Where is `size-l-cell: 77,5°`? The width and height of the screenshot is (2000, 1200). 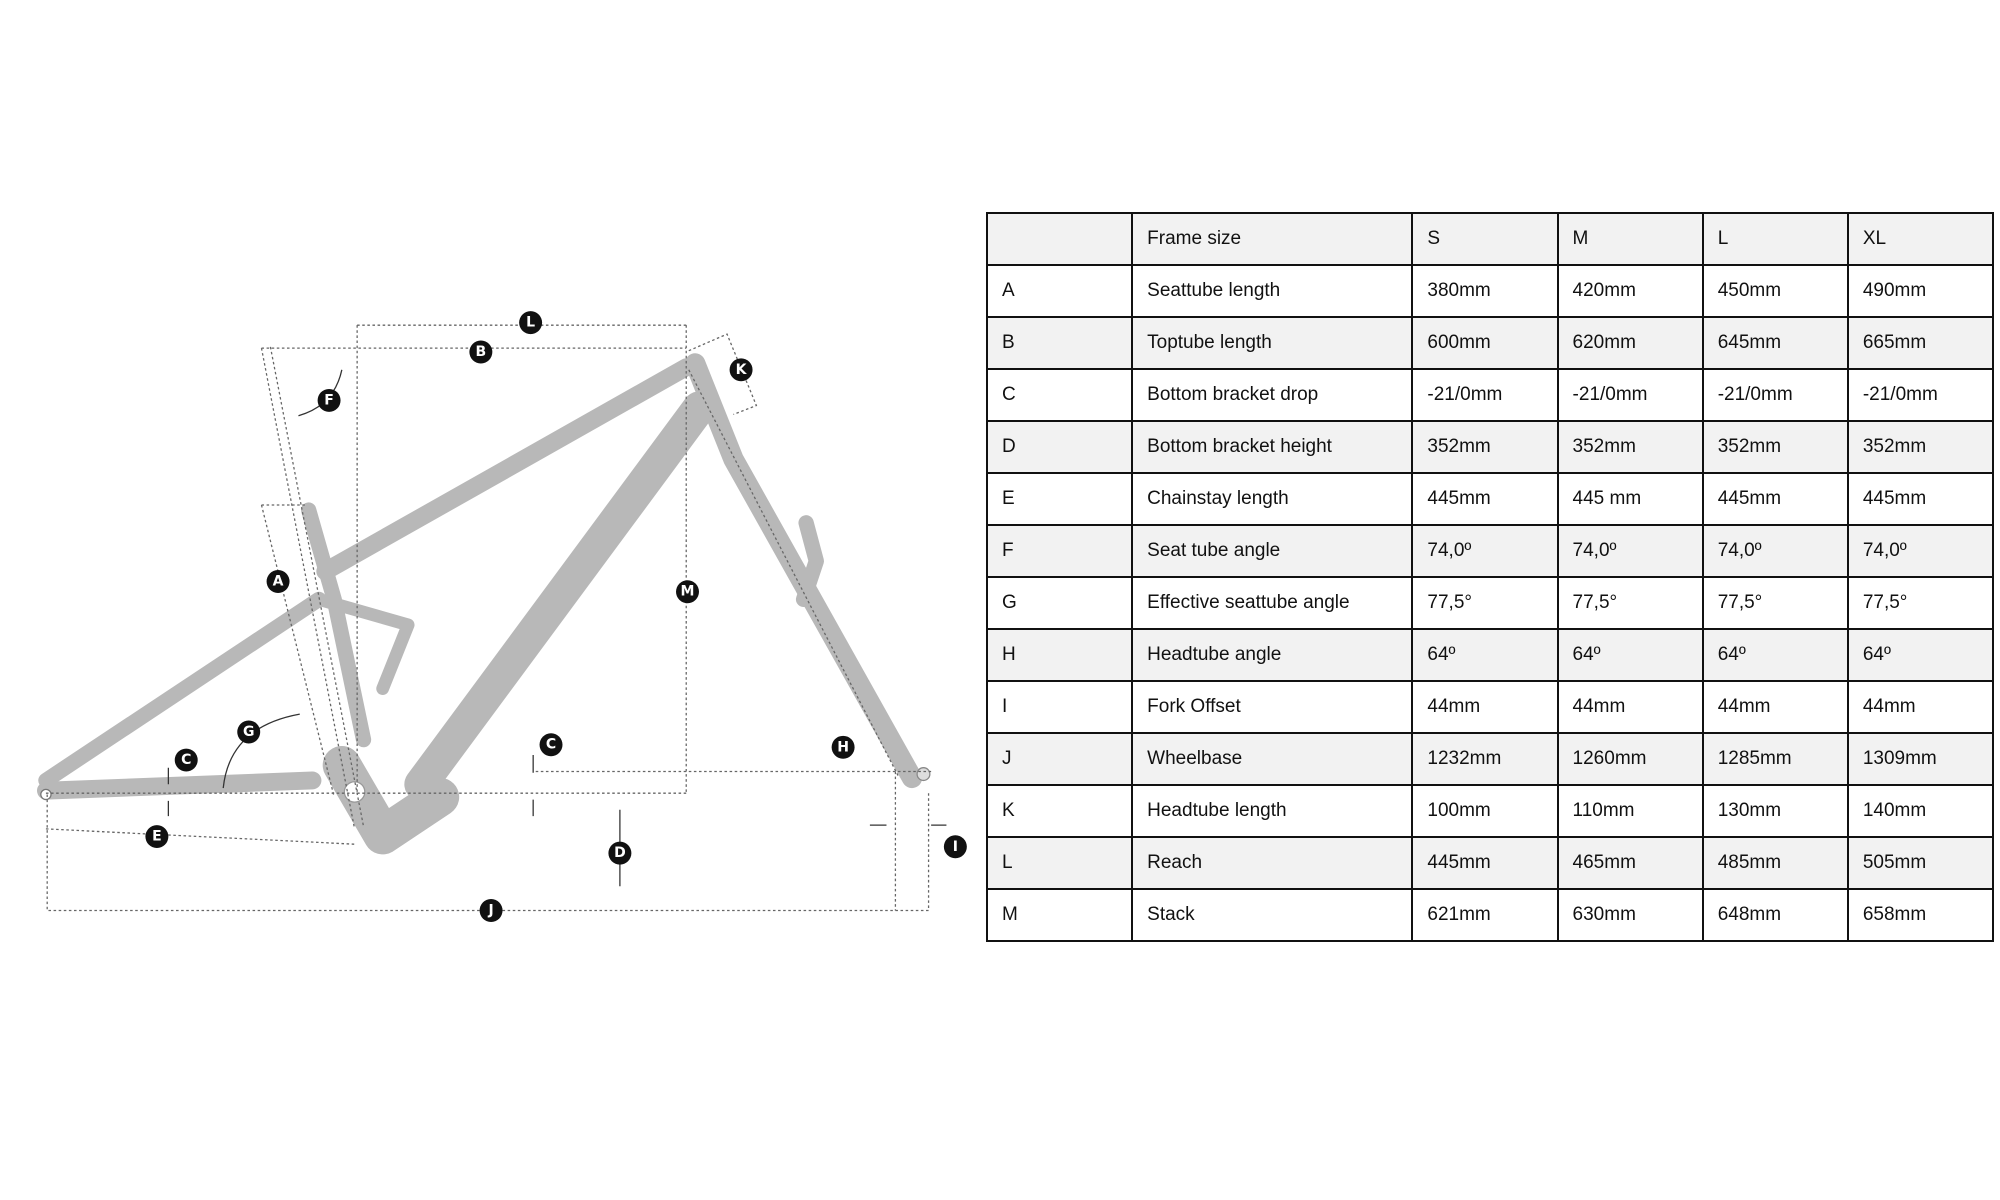
size-l-cell: 77,5° is located at coordinates (1775, 603).